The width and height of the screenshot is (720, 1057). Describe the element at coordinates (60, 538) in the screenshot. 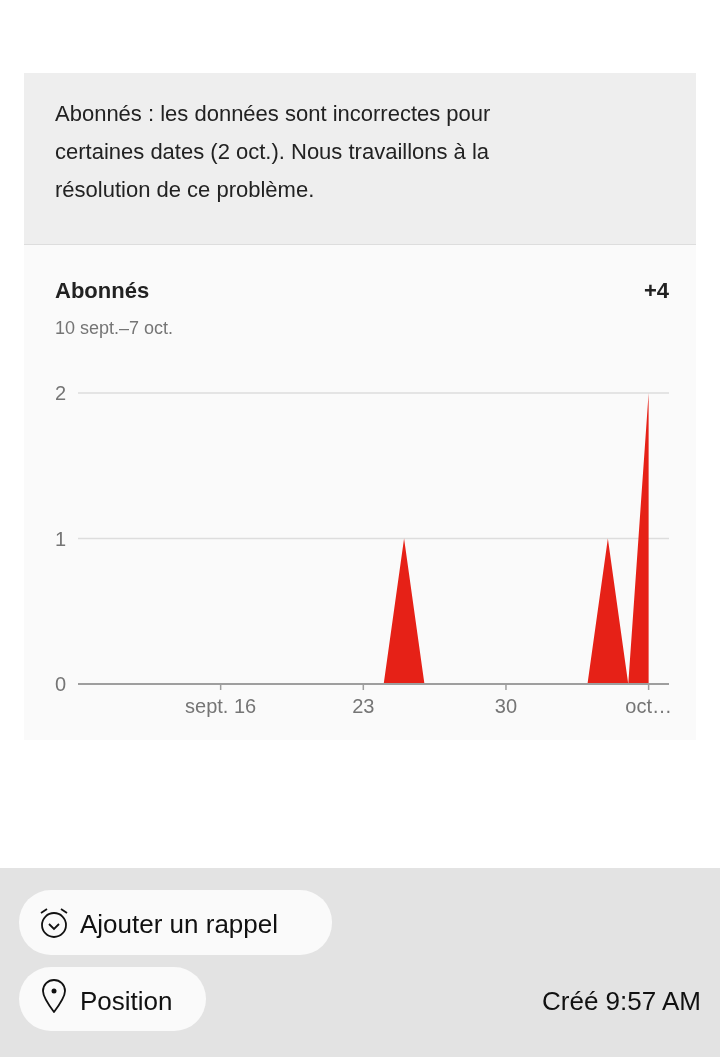

I see `y-tick-label: 1` at that location.